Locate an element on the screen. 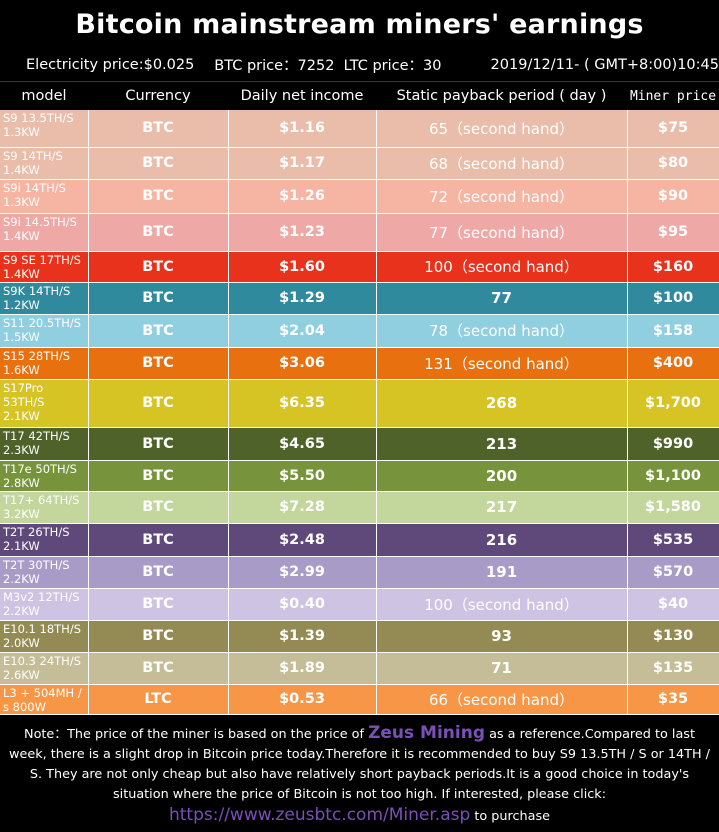 The height and width of the screenshot is (832, 719). ltc-price: LTC price：30 is located at coordinates (392, 66).